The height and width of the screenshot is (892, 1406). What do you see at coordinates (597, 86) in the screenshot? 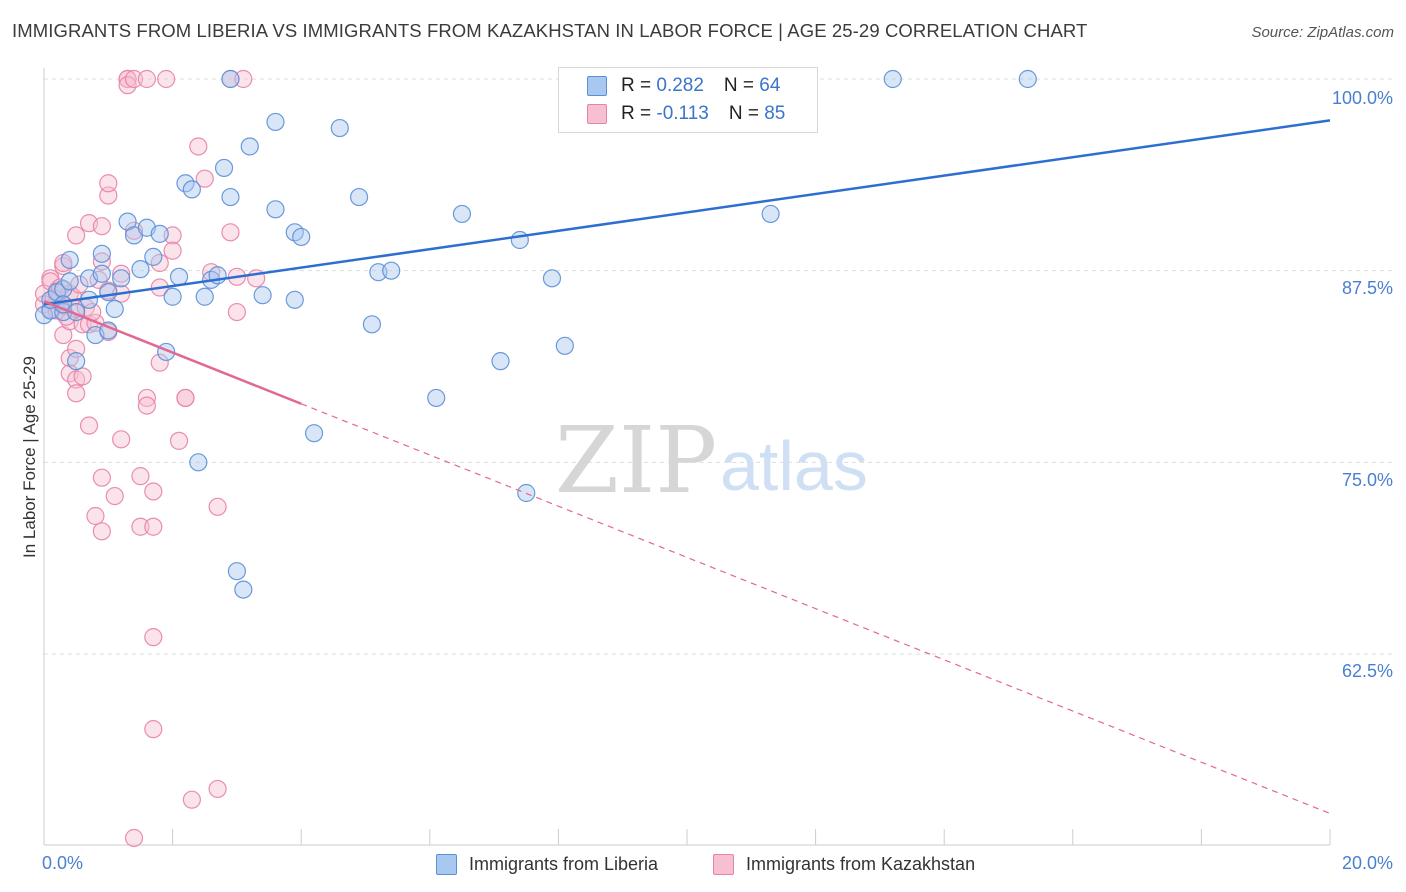
I see `liberia-swatch` at bounding box center [597, 86].